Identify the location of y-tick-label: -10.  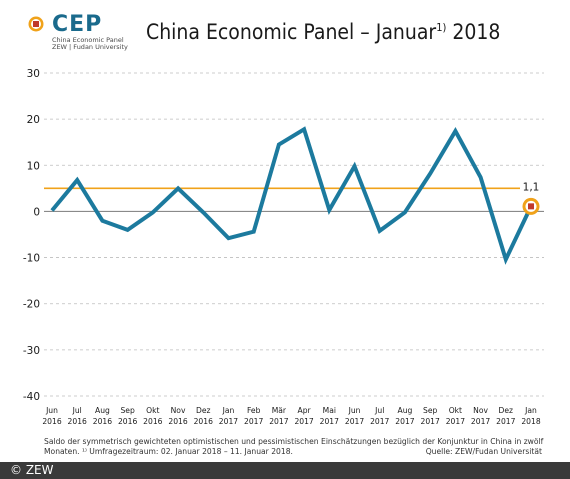
(31, 259).